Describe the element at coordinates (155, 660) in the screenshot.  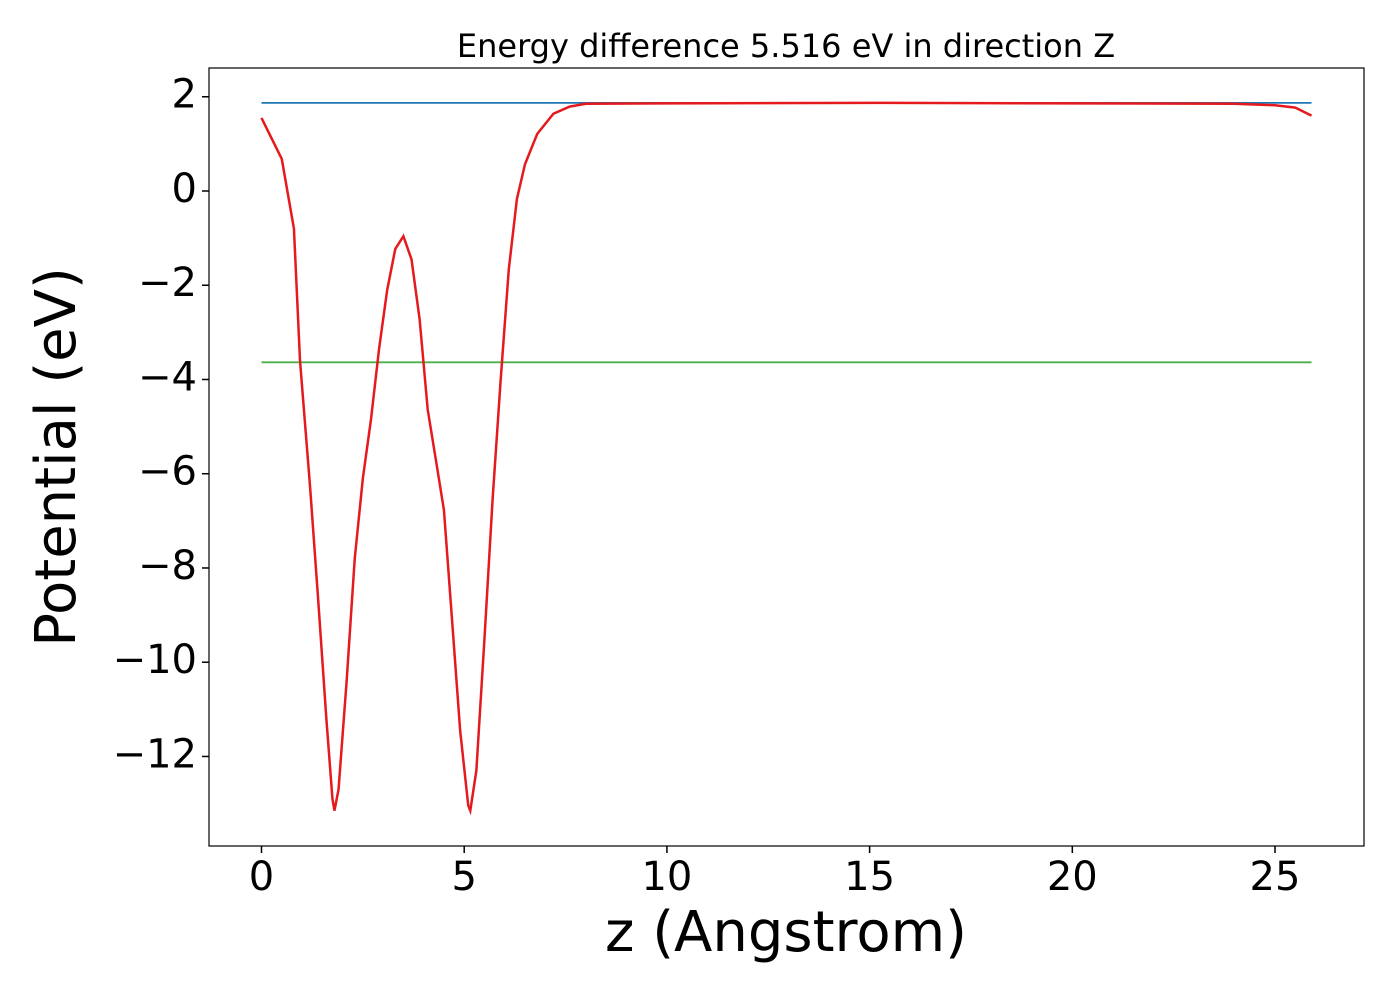
I see `y-tick-label: −10` at that location.